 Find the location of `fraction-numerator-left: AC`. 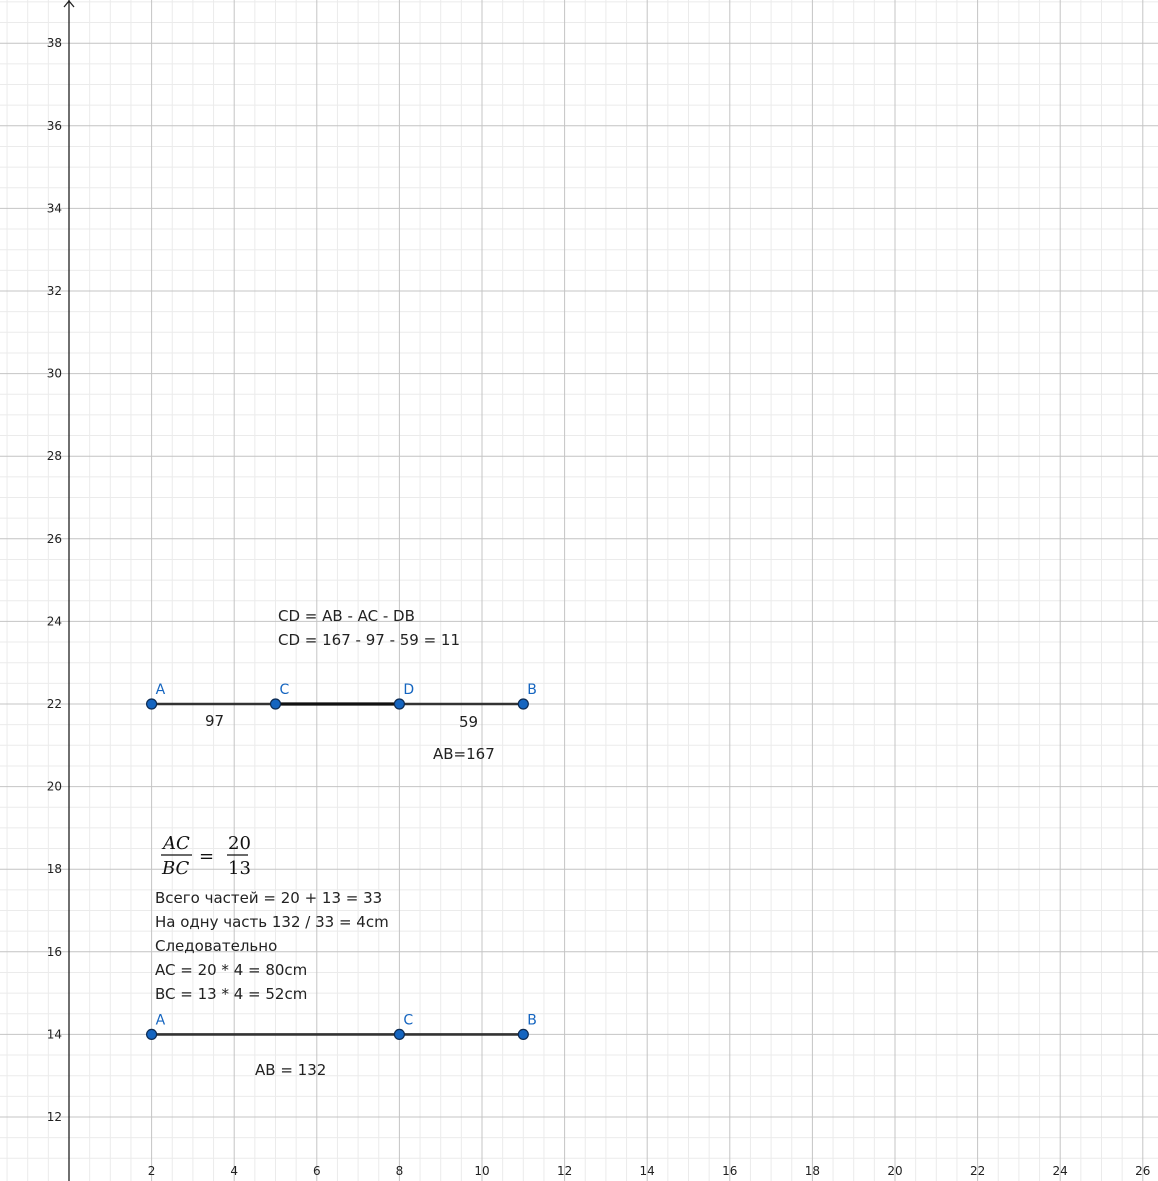

fraction-numerator-left: AC is located at coordinates (175, 843).